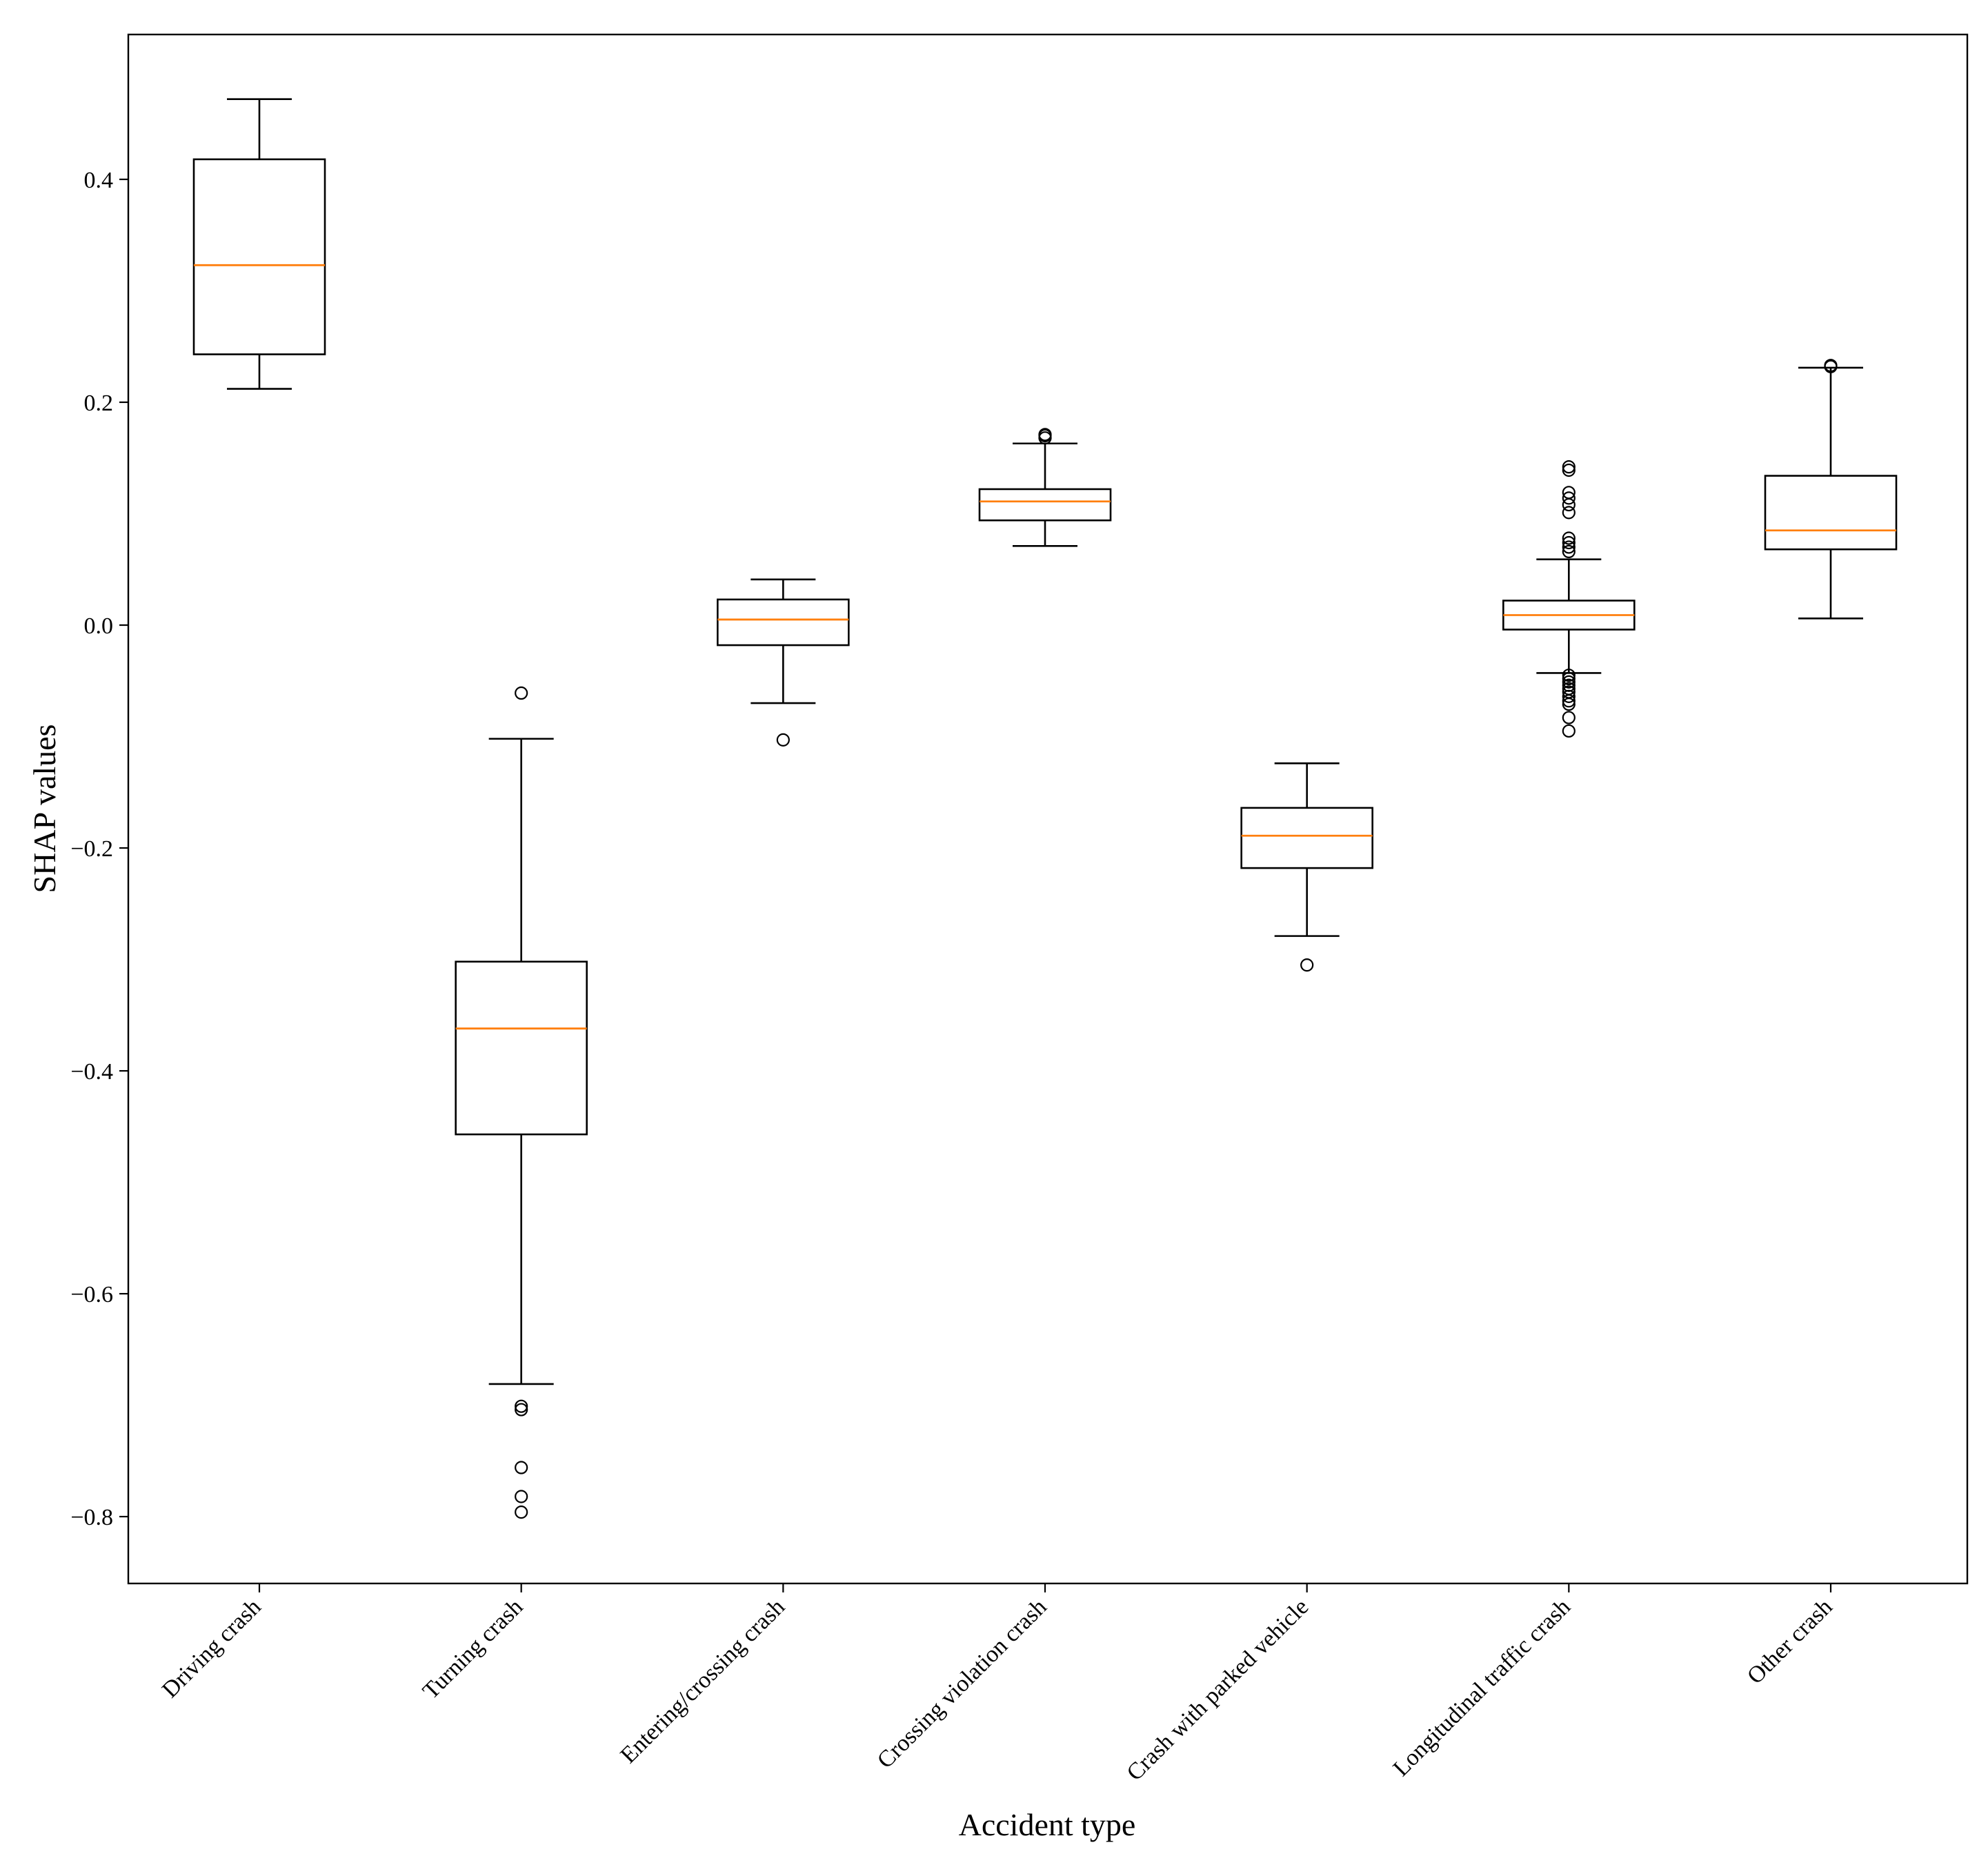 This screenshot has width=1988, height=1856. Describe the element at coordinates (44, 809) in the screenshot. I see `y-axis-title: SHAP values` at that location.